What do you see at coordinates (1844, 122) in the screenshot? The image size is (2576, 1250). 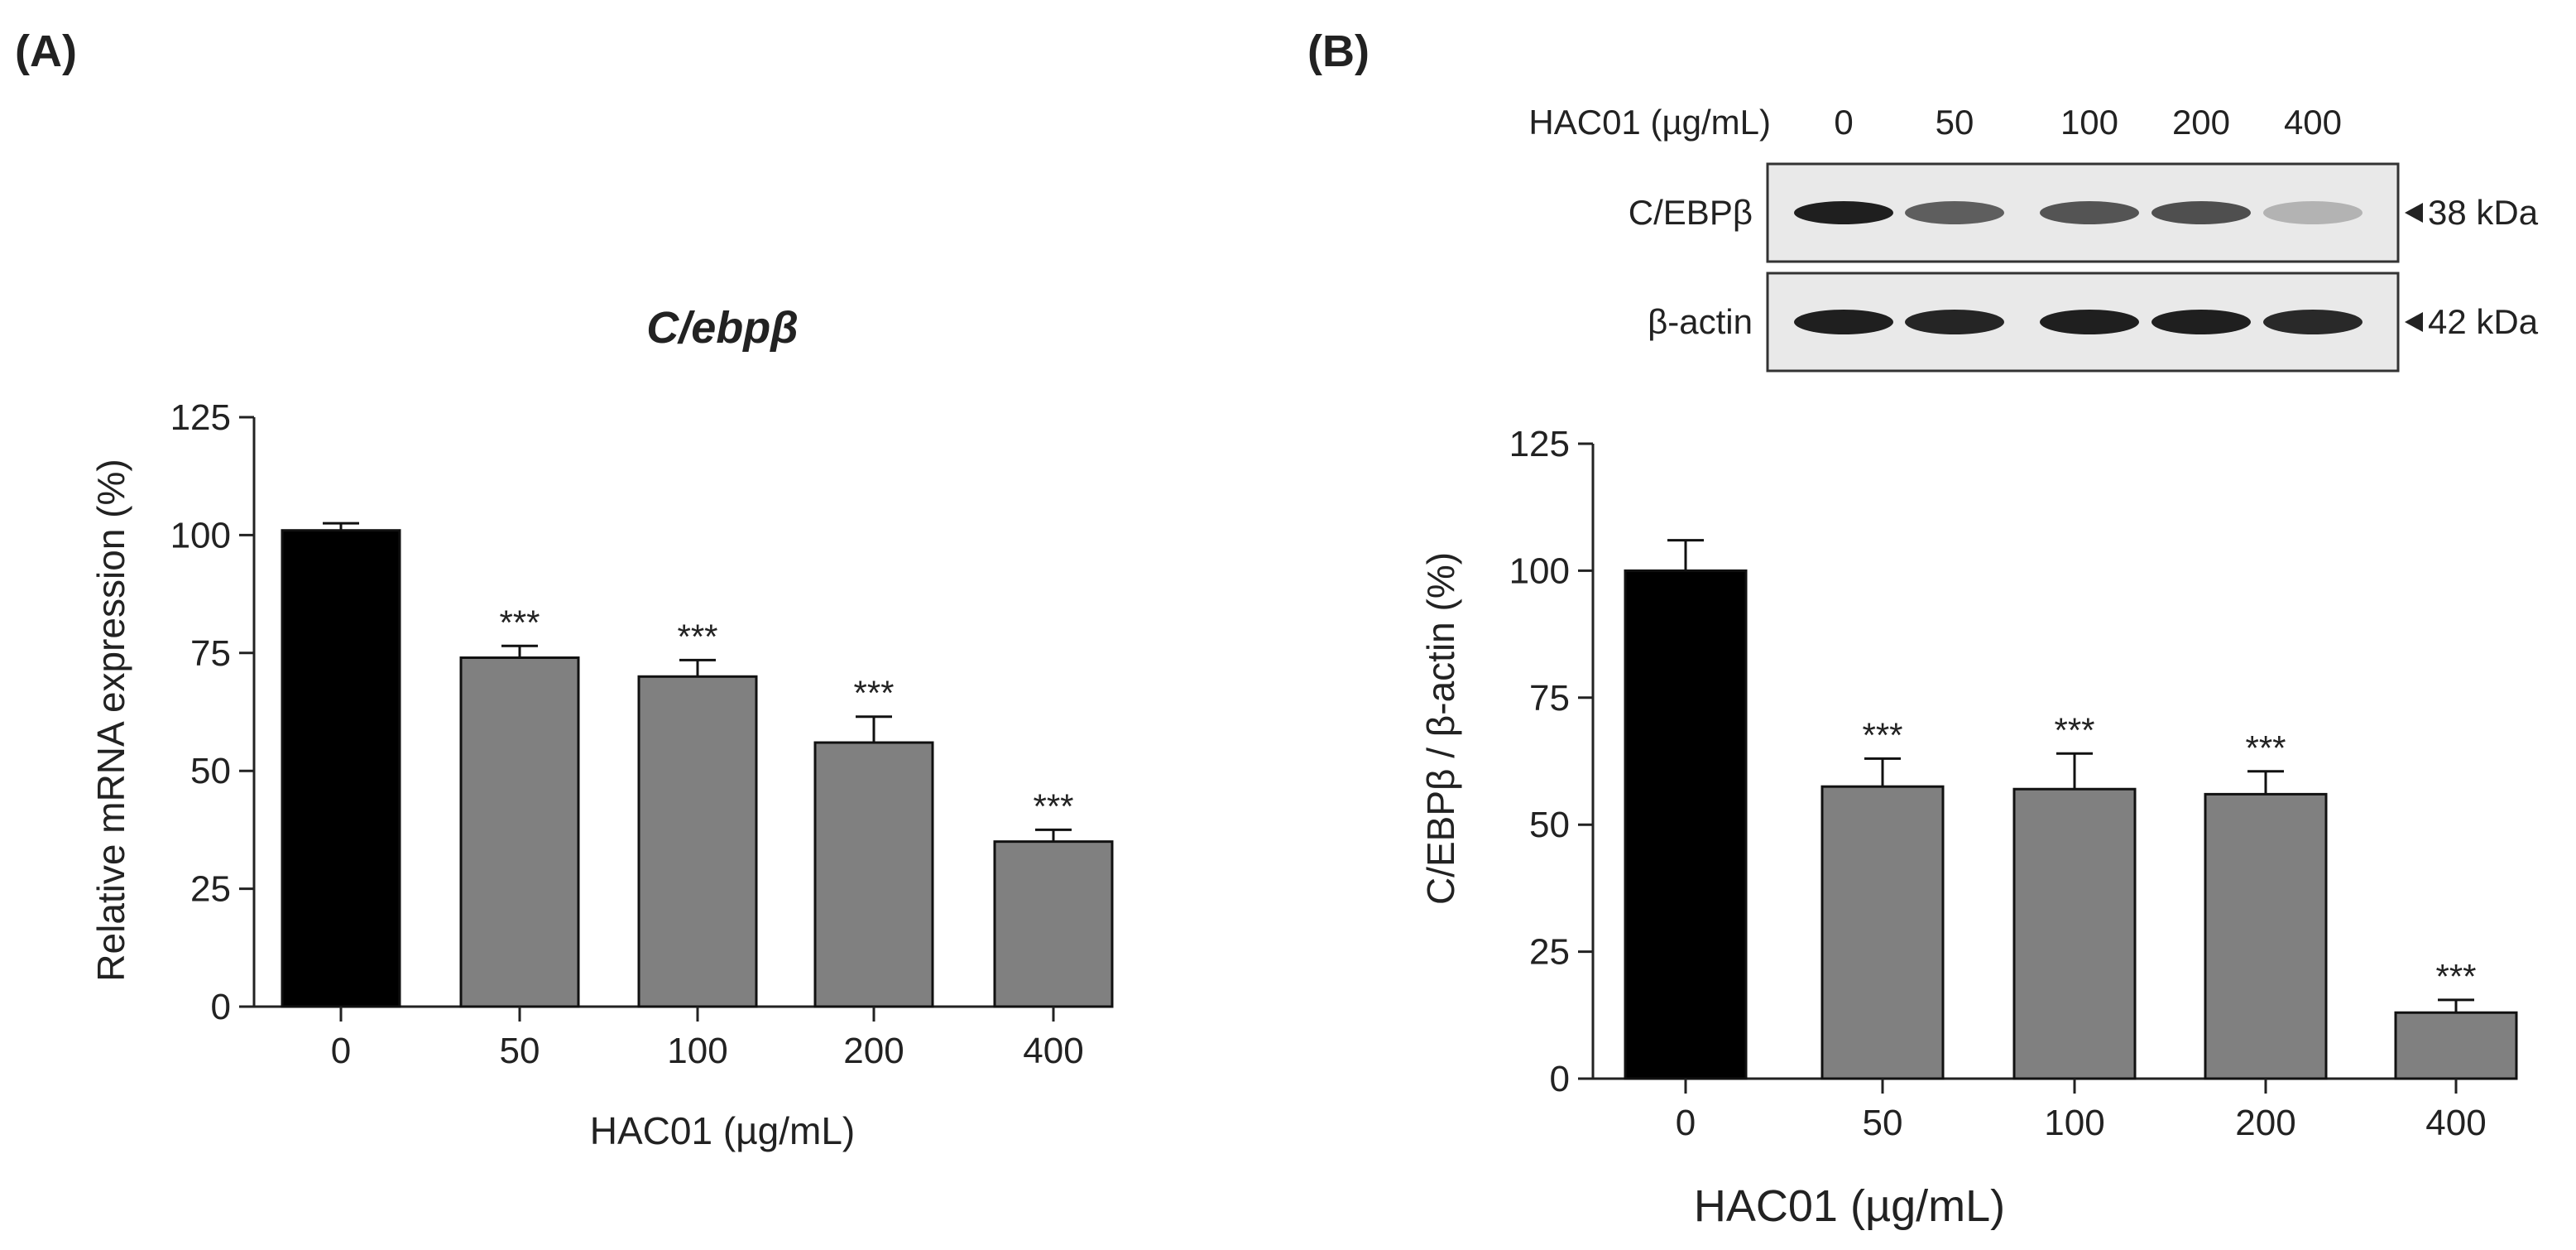 I see `blot-lane-label: 0` at bounding box center [1844, 122].